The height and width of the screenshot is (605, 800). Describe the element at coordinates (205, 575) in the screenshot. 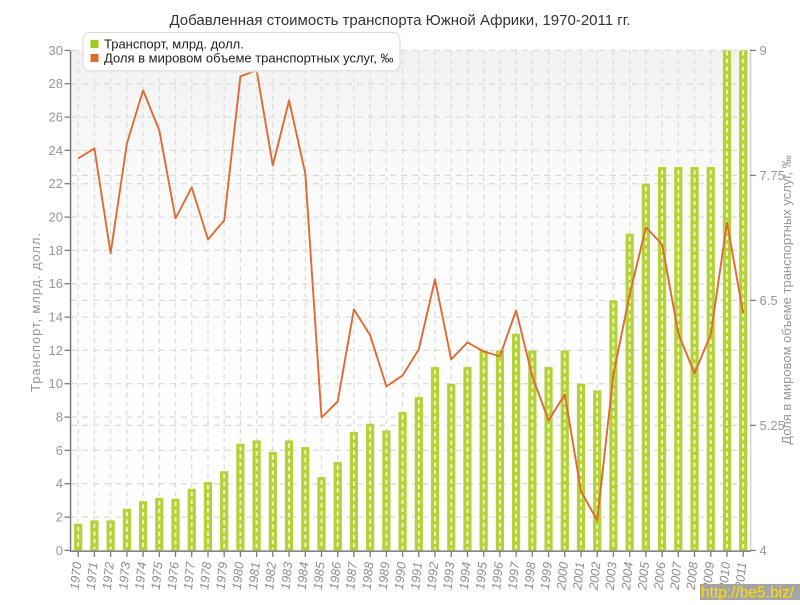

I see `svg-text: 1978` at that location.